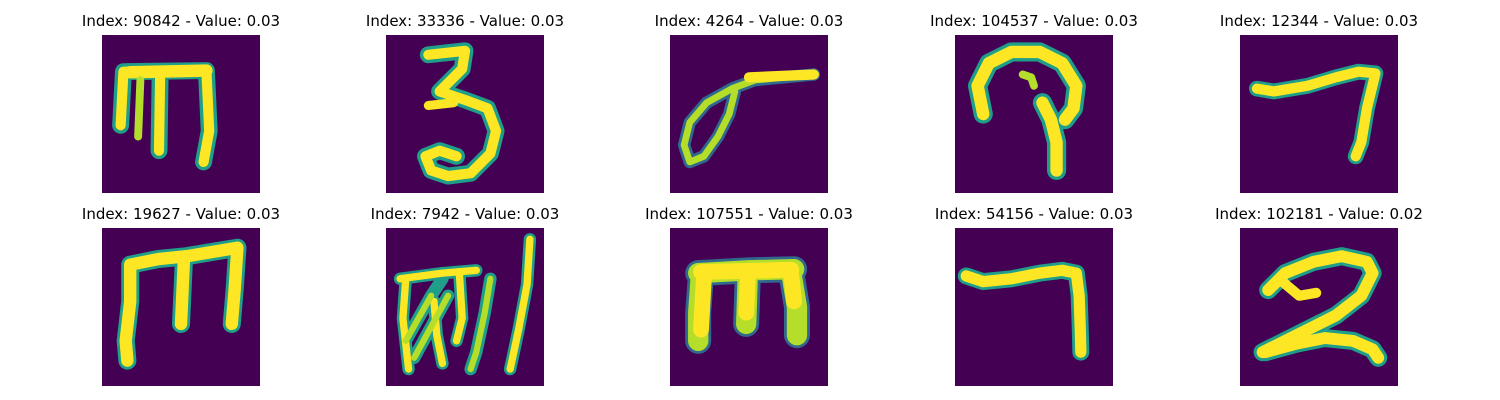  Describe the element at coordinates (1319, 307) in the screenshot. I see `digit-2-icon` at that location.